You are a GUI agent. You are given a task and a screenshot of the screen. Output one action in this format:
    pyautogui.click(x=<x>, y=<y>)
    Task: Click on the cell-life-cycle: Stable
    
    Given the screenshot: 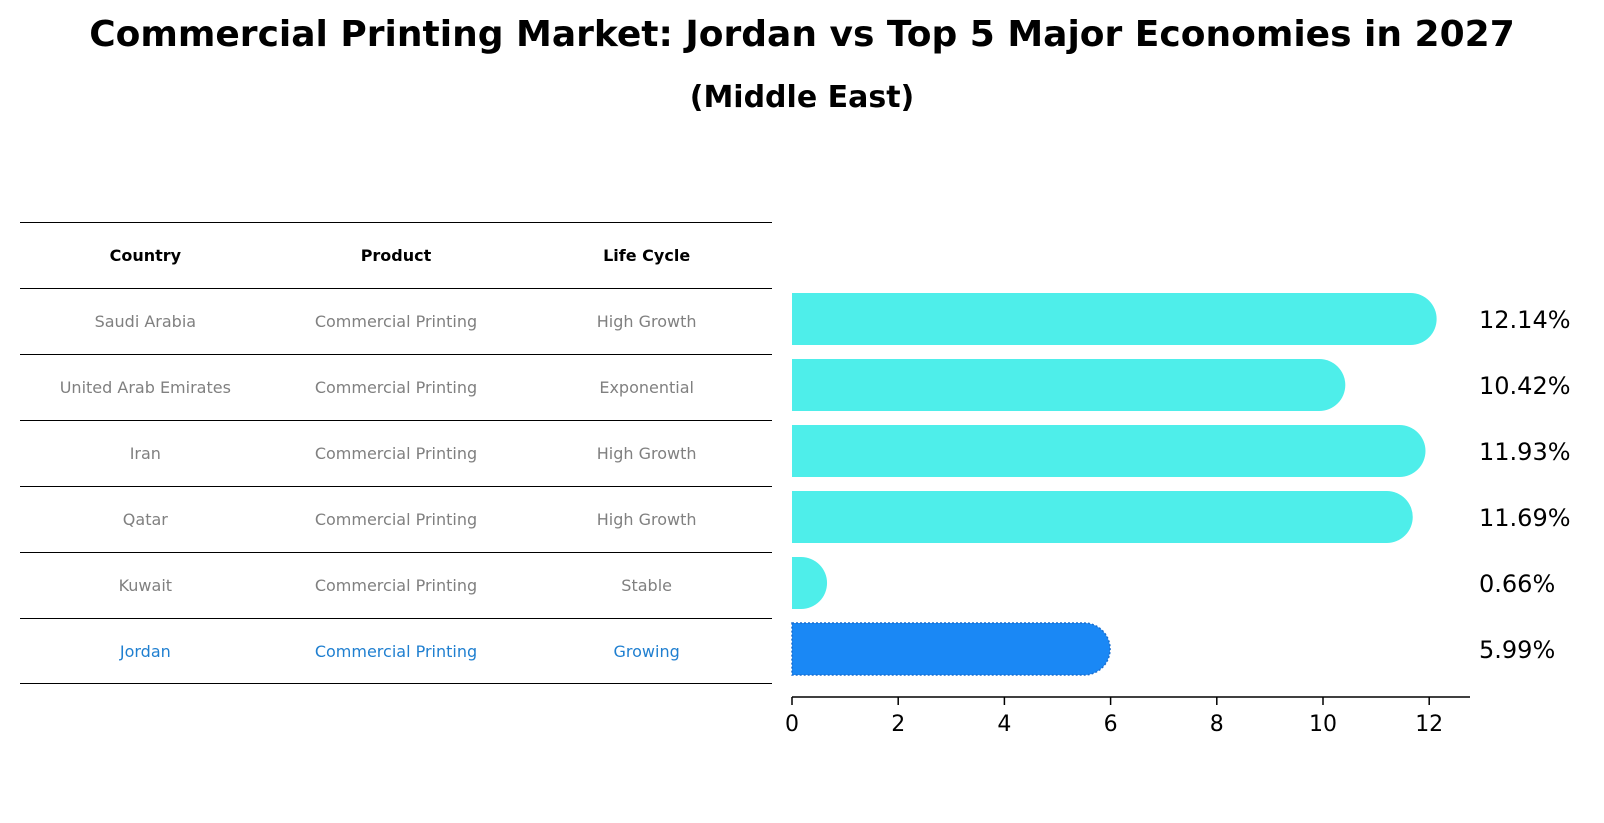 What is the action you would take?
    pyautogui.click(x=646, y=585)
    